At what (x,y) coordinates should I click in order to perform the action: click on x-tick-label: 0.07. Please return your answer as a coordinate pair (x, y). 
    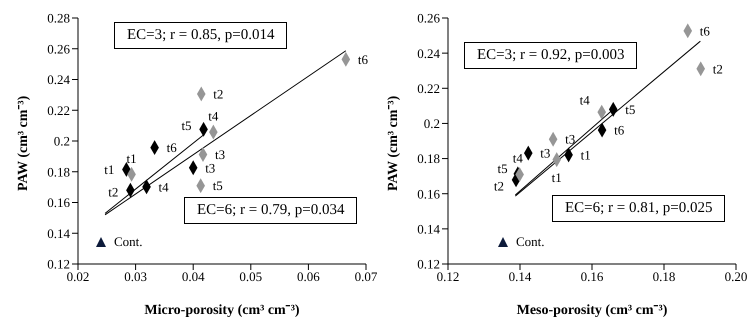
    Looking at the image, I should click on (366, 276).